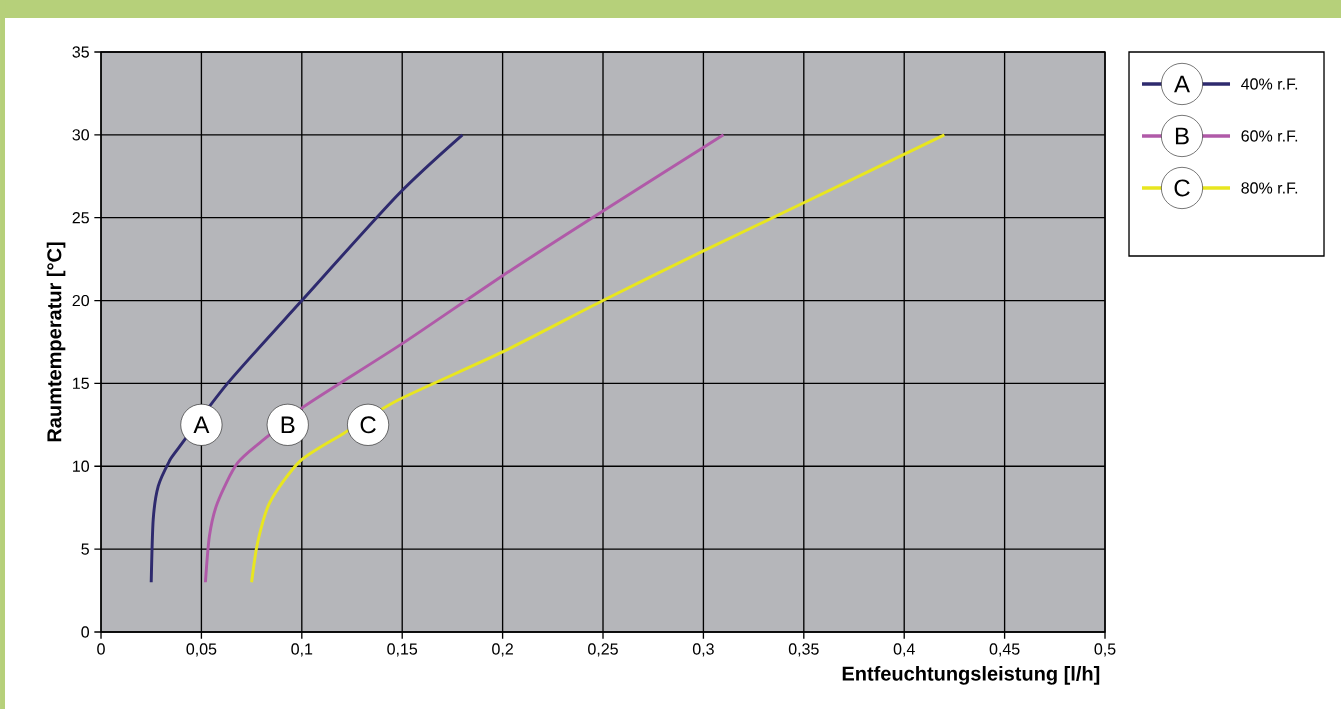 This screenshot has width=1341, height=709. I want to click on x-tick-label: 0,25, so click(603, 650).